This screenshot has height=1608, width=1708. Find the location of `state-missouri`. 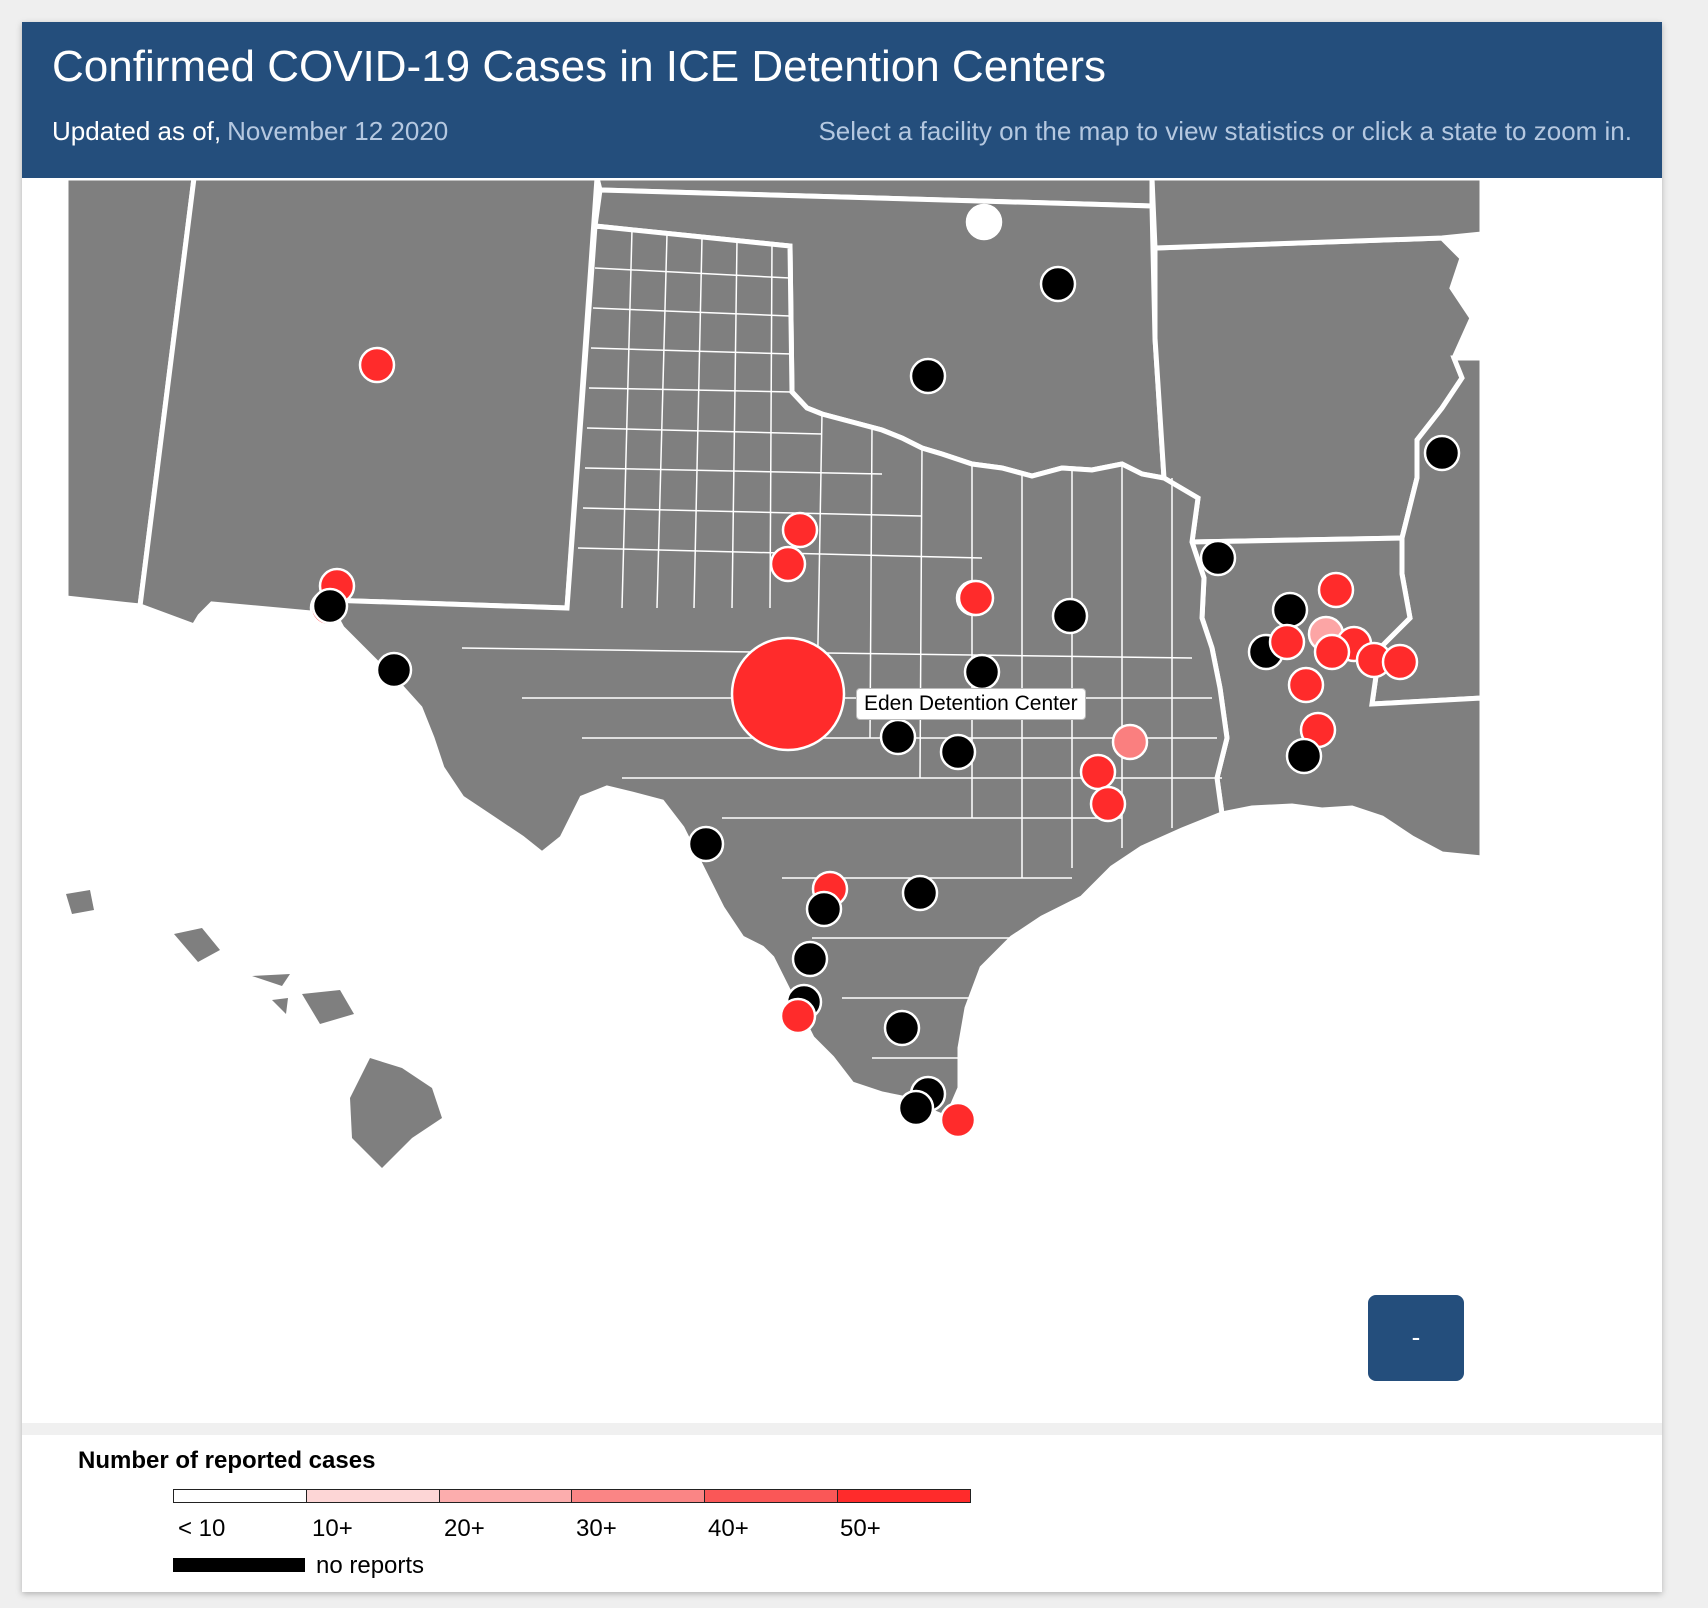

state-missouri is located at coordinates (1317, 214).